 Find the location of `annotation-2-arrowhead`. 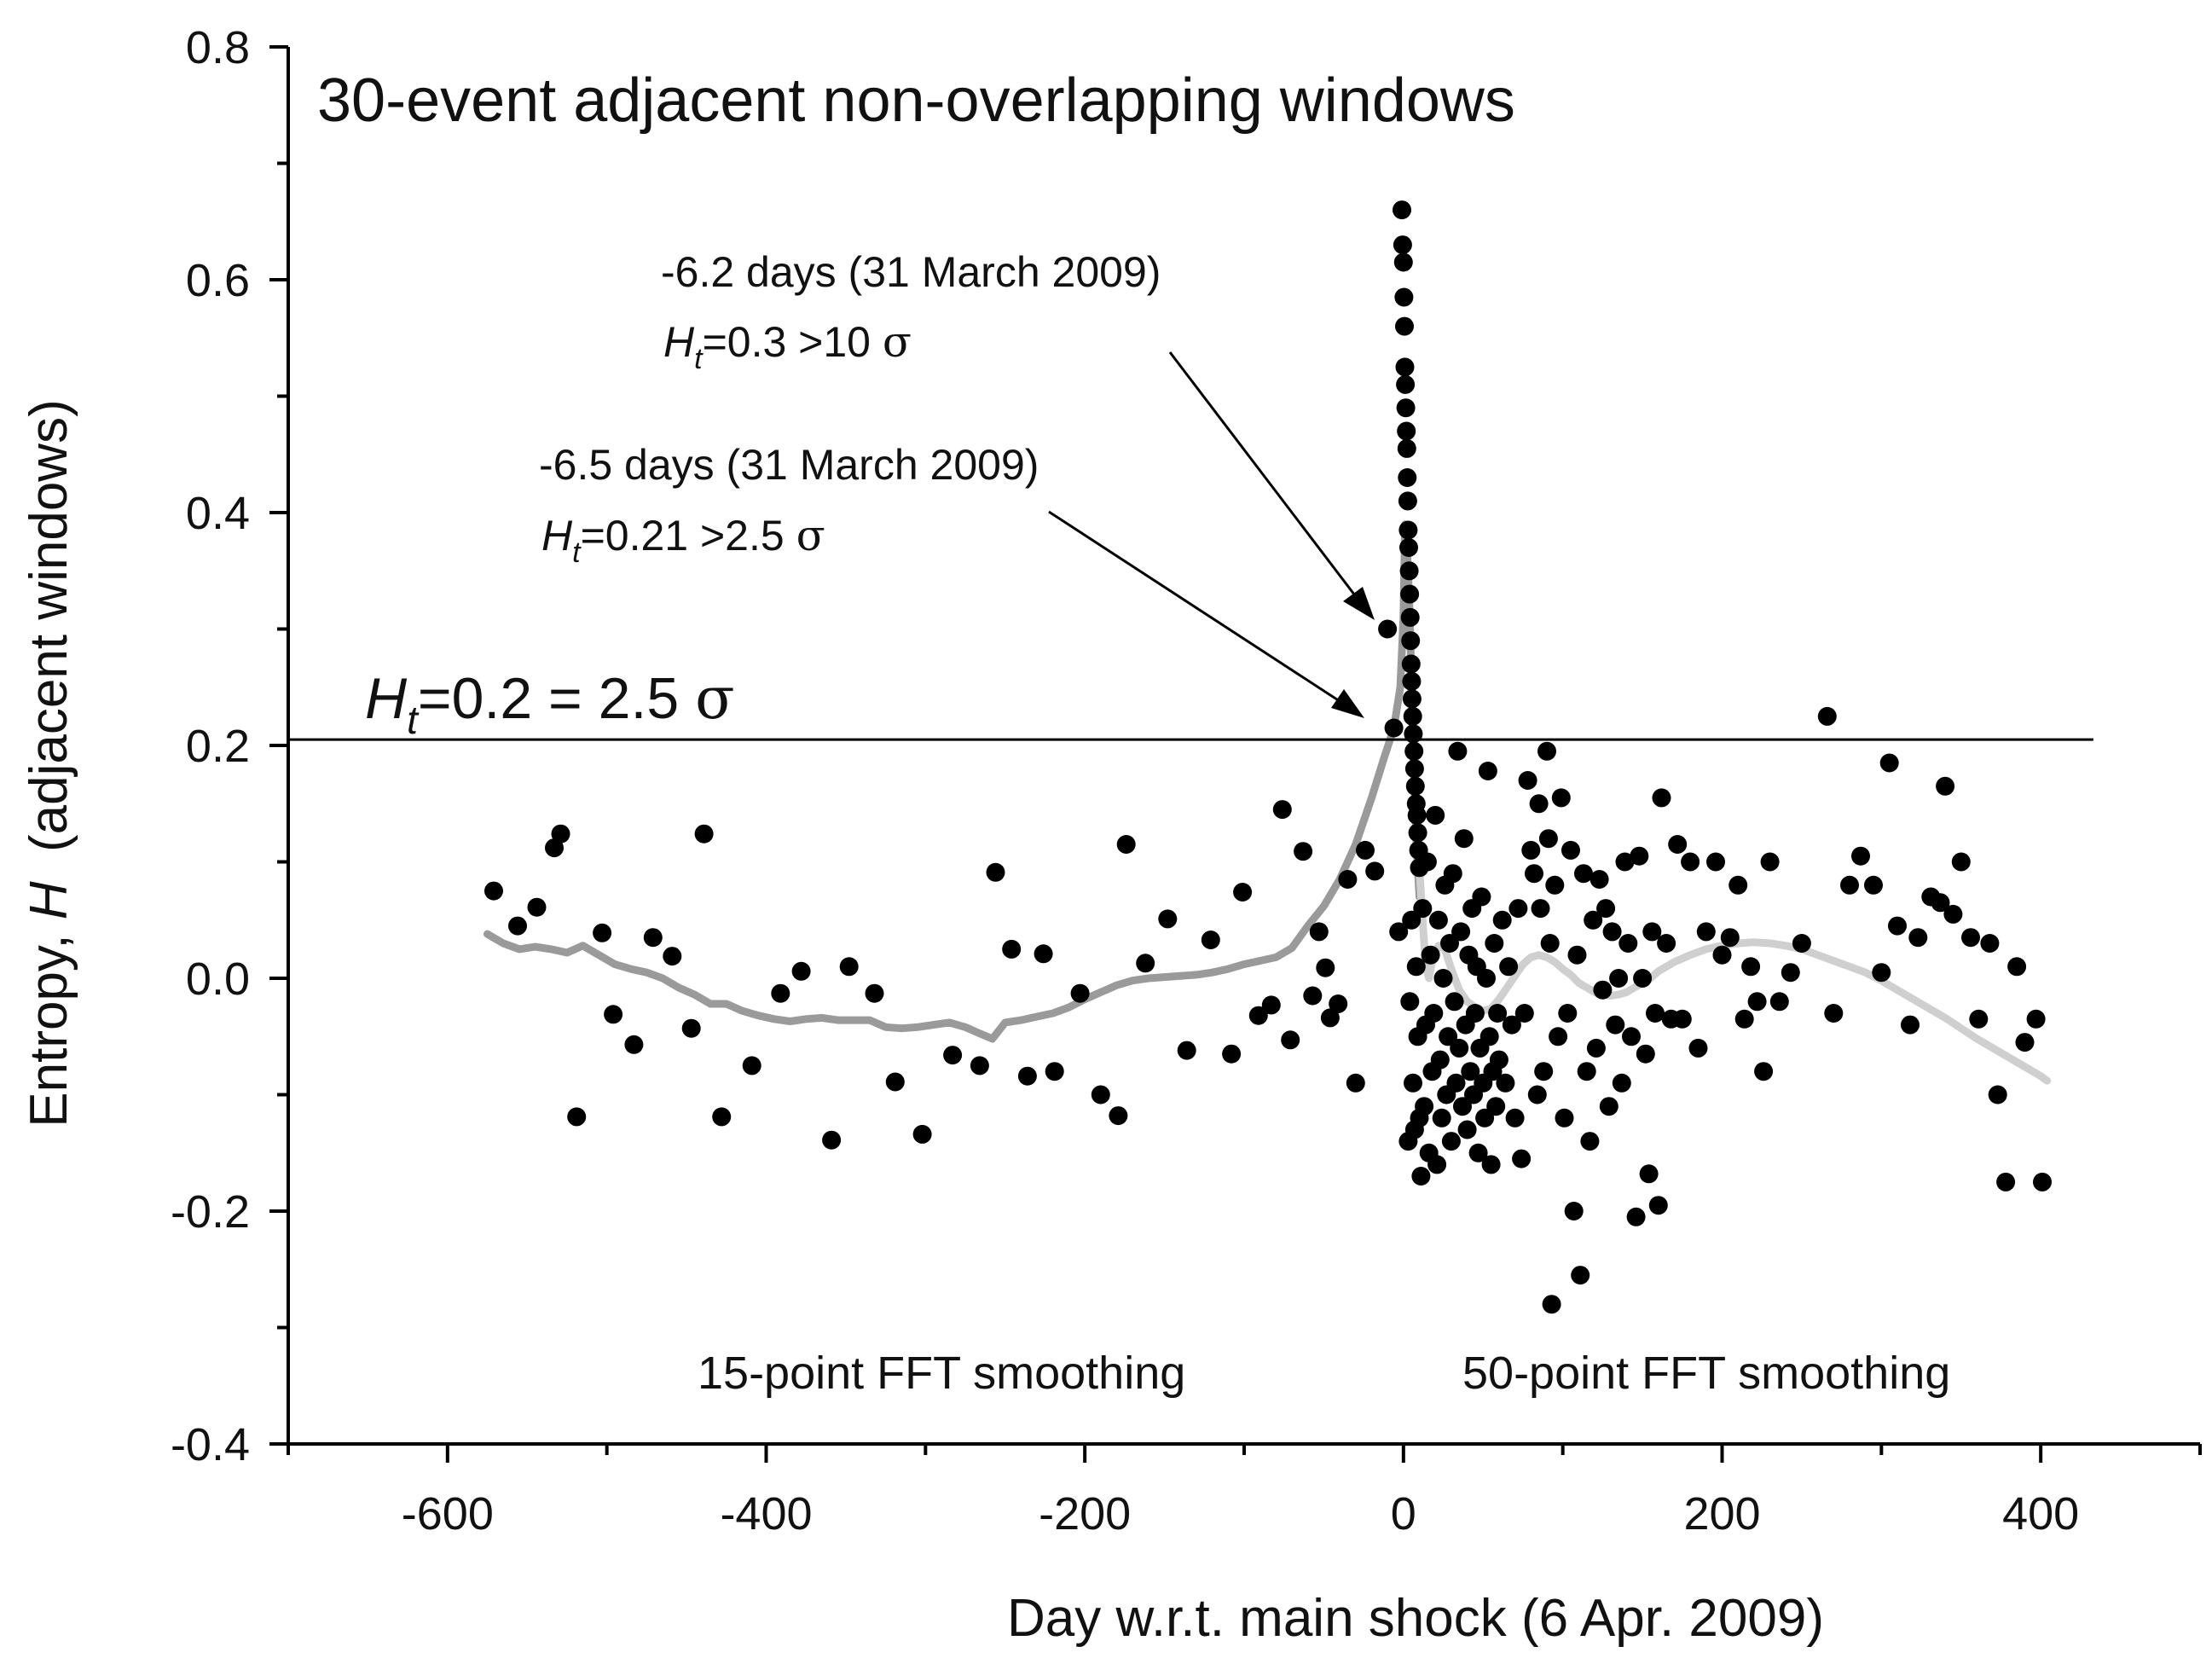

annotation-2-arrowhead is located at coordinates (1347, 703).